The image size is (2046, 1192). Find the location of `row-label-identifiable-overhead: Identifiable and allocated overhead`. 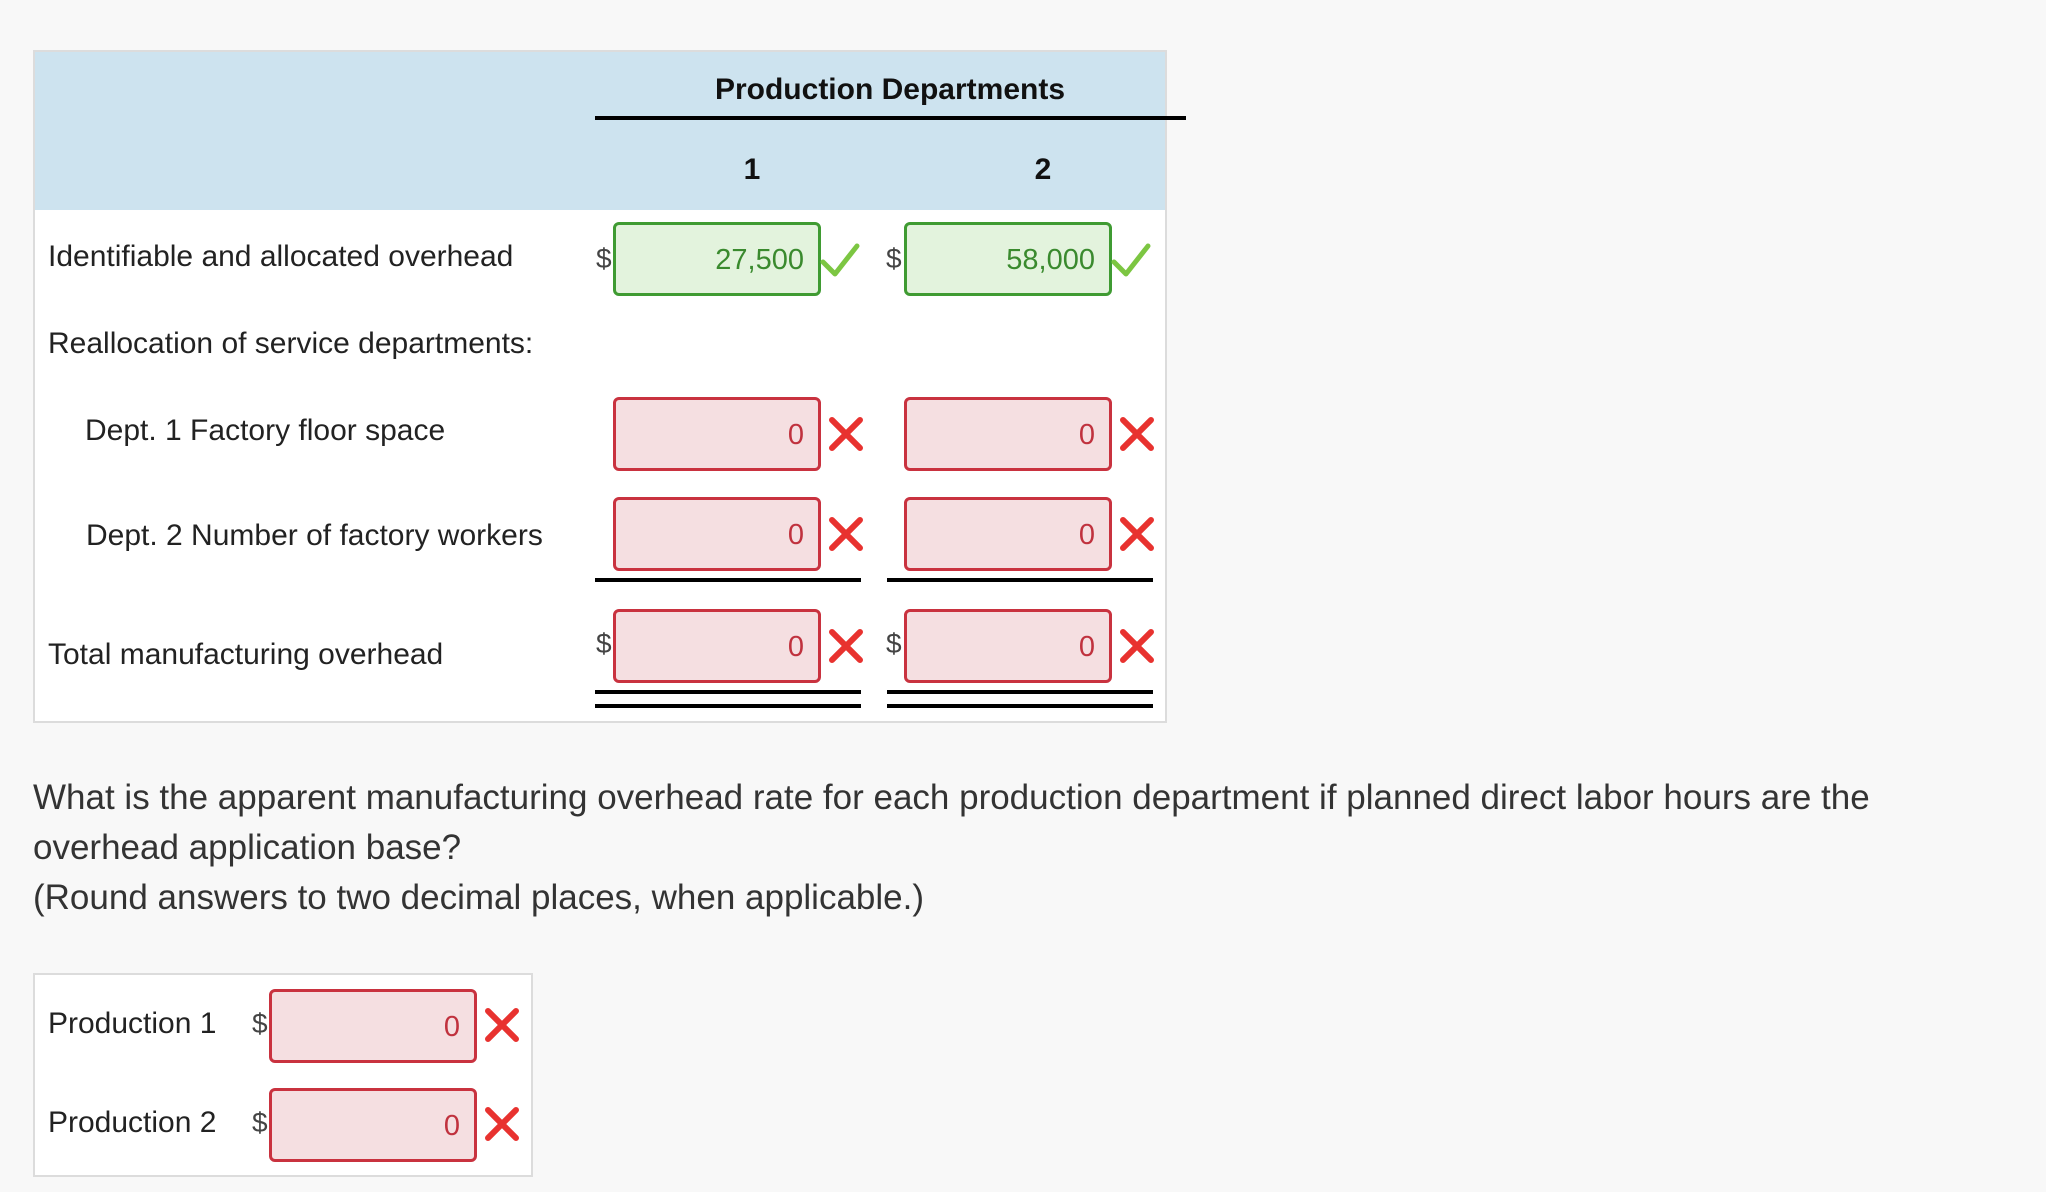

row-label-identifiable-overhead: Identifiable and allocated overhead is located at coordinates (281, 256).